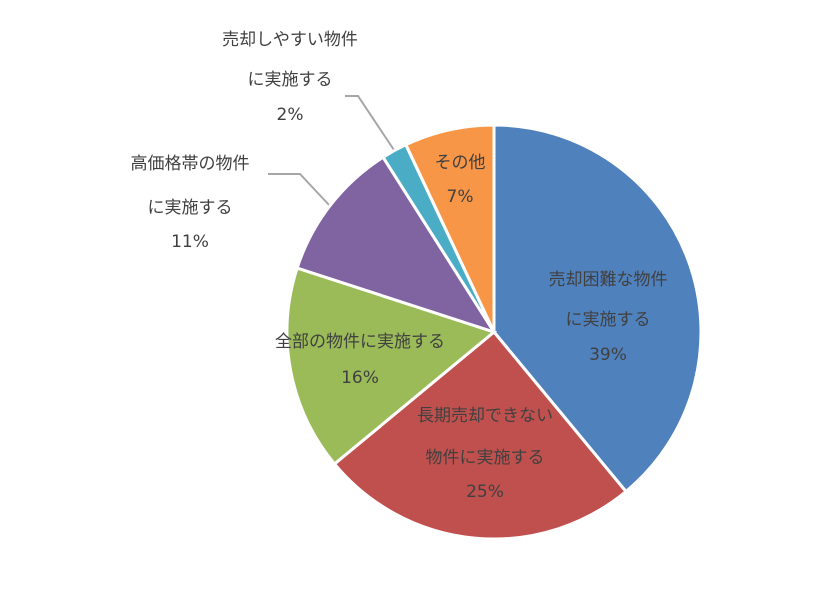 The width and height of the screenshot is (840, 595). What do you see at coordinates (485, 416) in the screenshot?
I see `slice-label: 長期売却できない` at bounding box center [485, 416].